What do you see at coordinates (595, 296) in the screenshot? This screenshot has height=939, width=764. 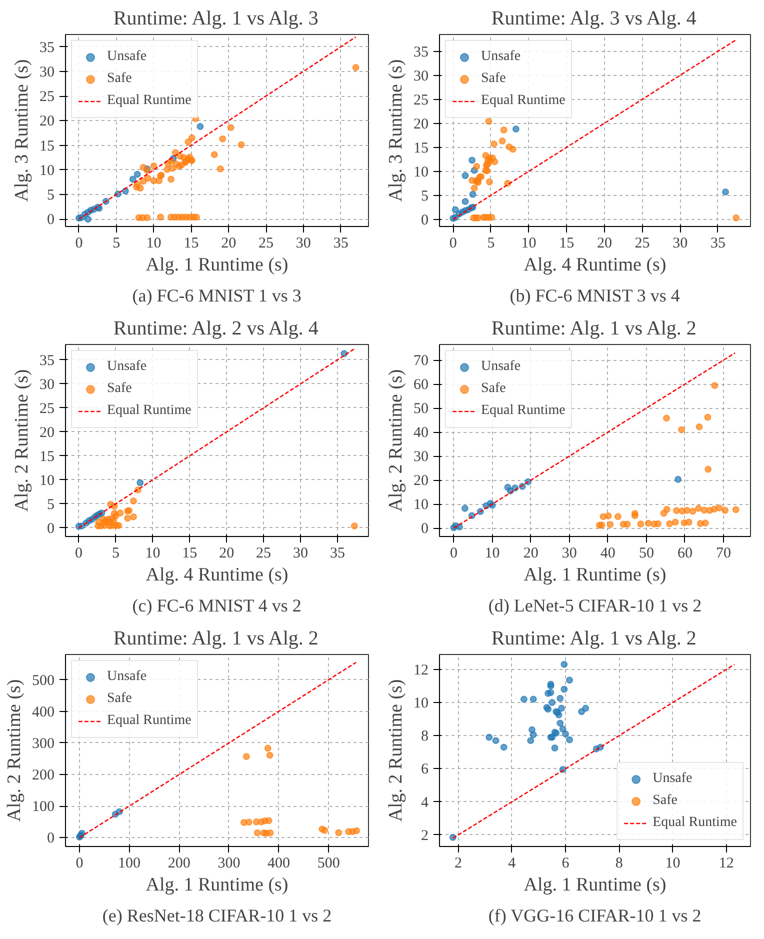 I see `text: (b) FC-6 MNIST 3 vs 4` at bounding box center [595, 296].